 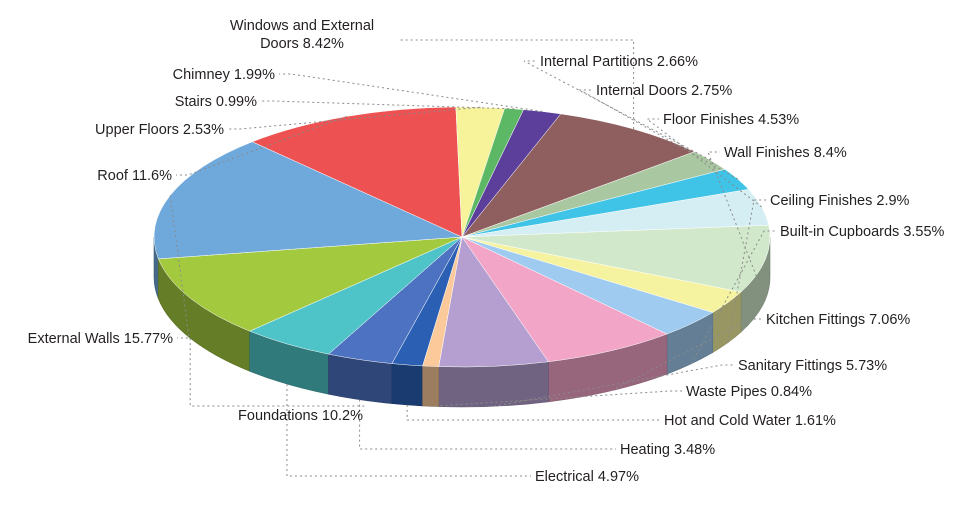 I want to click on label-windows-and-external-doors-8-42: Windows and External Doors 8.42%, so click(x=302, y=35).